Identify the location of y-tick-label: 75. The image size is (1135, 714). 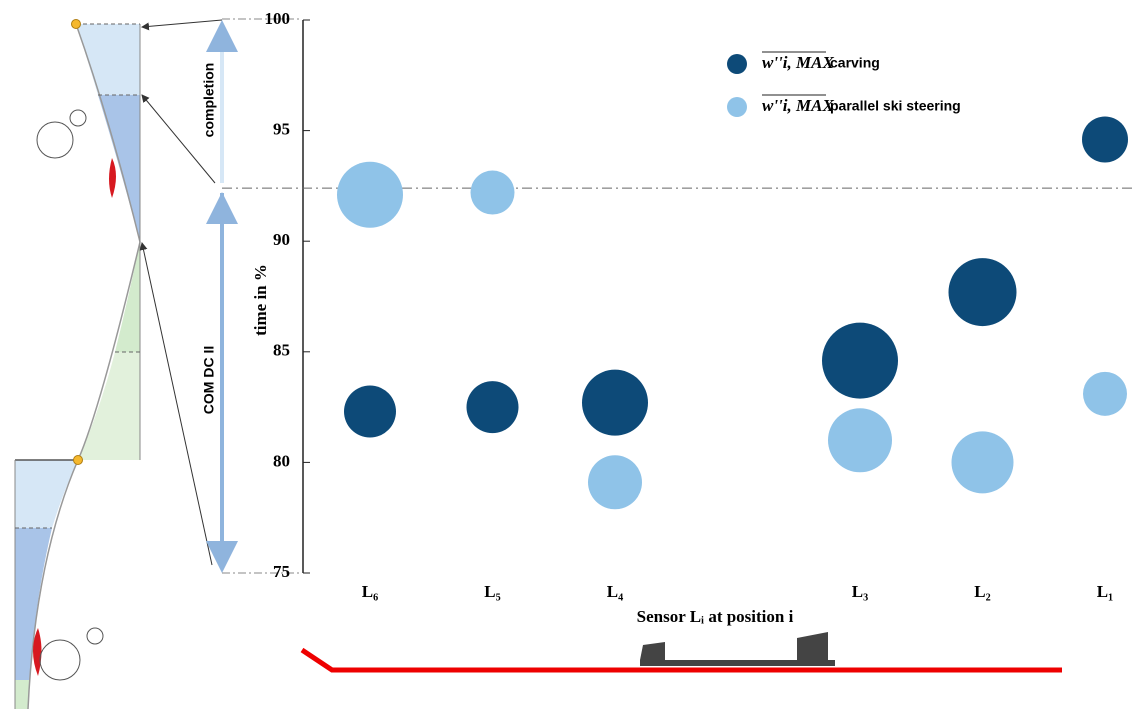
(281, 571).